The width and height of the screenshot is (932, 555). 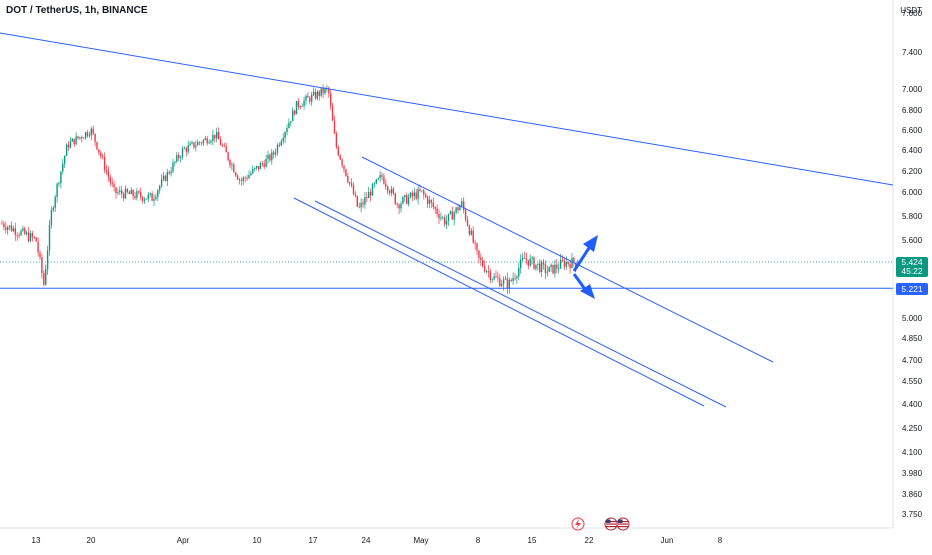 I want to click on price-tick-label: 4.400, so click(x=912, y=404).